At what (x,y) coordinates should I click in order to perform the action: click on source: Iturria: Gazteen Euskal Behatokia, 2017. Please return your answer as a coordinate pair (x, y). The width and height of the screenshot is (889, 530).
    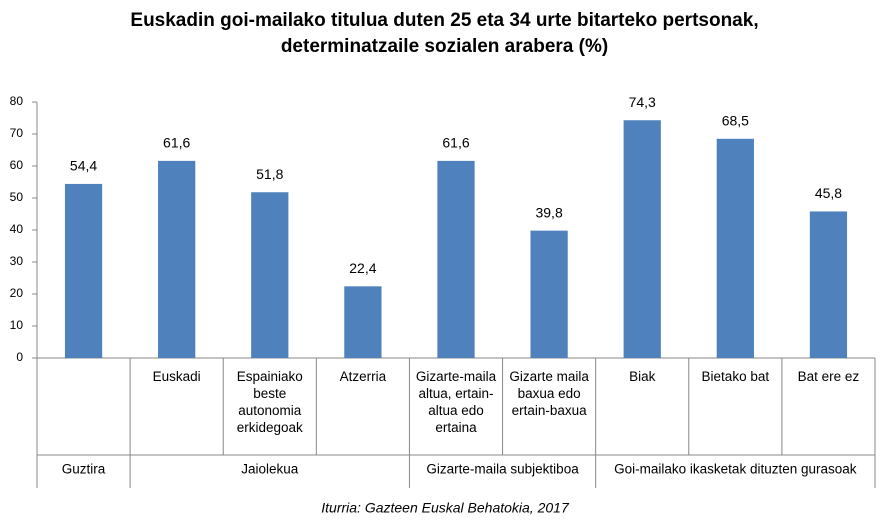
    Looking at the image, I should click on (445, 508).